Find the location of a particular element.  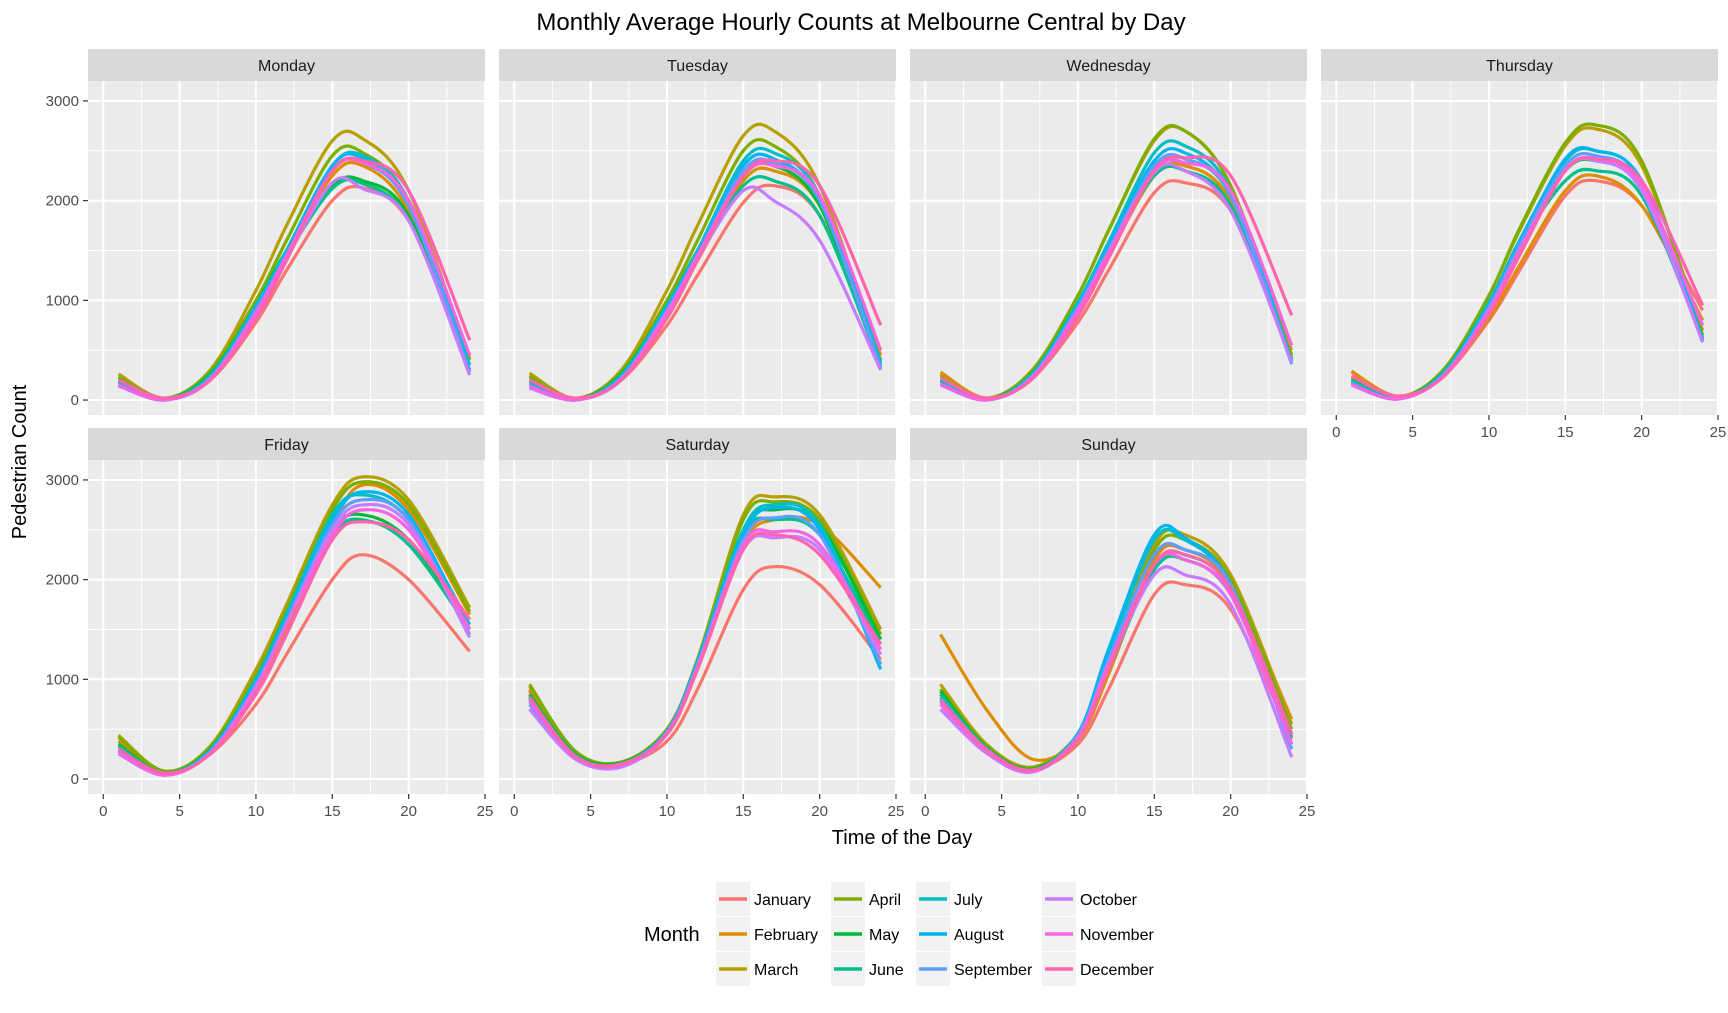

legend-label-january: January is located at coordinates (782, 900).